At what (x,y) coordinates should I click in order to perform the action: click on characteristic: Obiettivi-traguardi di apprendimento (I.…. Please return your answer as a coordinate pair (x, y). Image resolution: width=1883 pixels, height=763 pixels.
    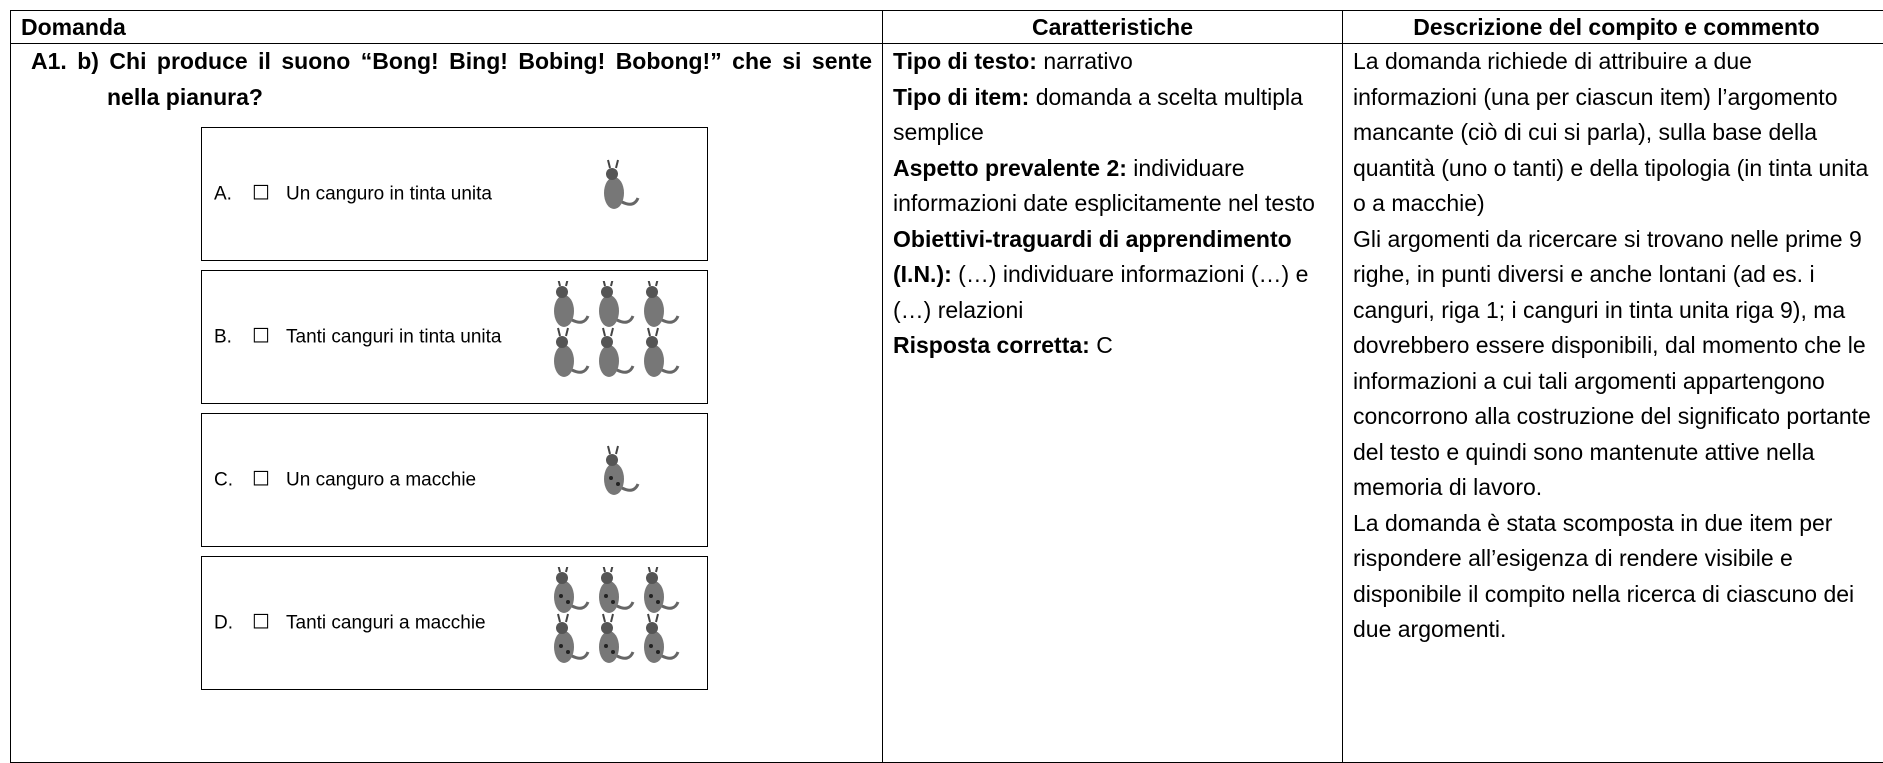
    Looking at the image, I should click on (1112, 275).